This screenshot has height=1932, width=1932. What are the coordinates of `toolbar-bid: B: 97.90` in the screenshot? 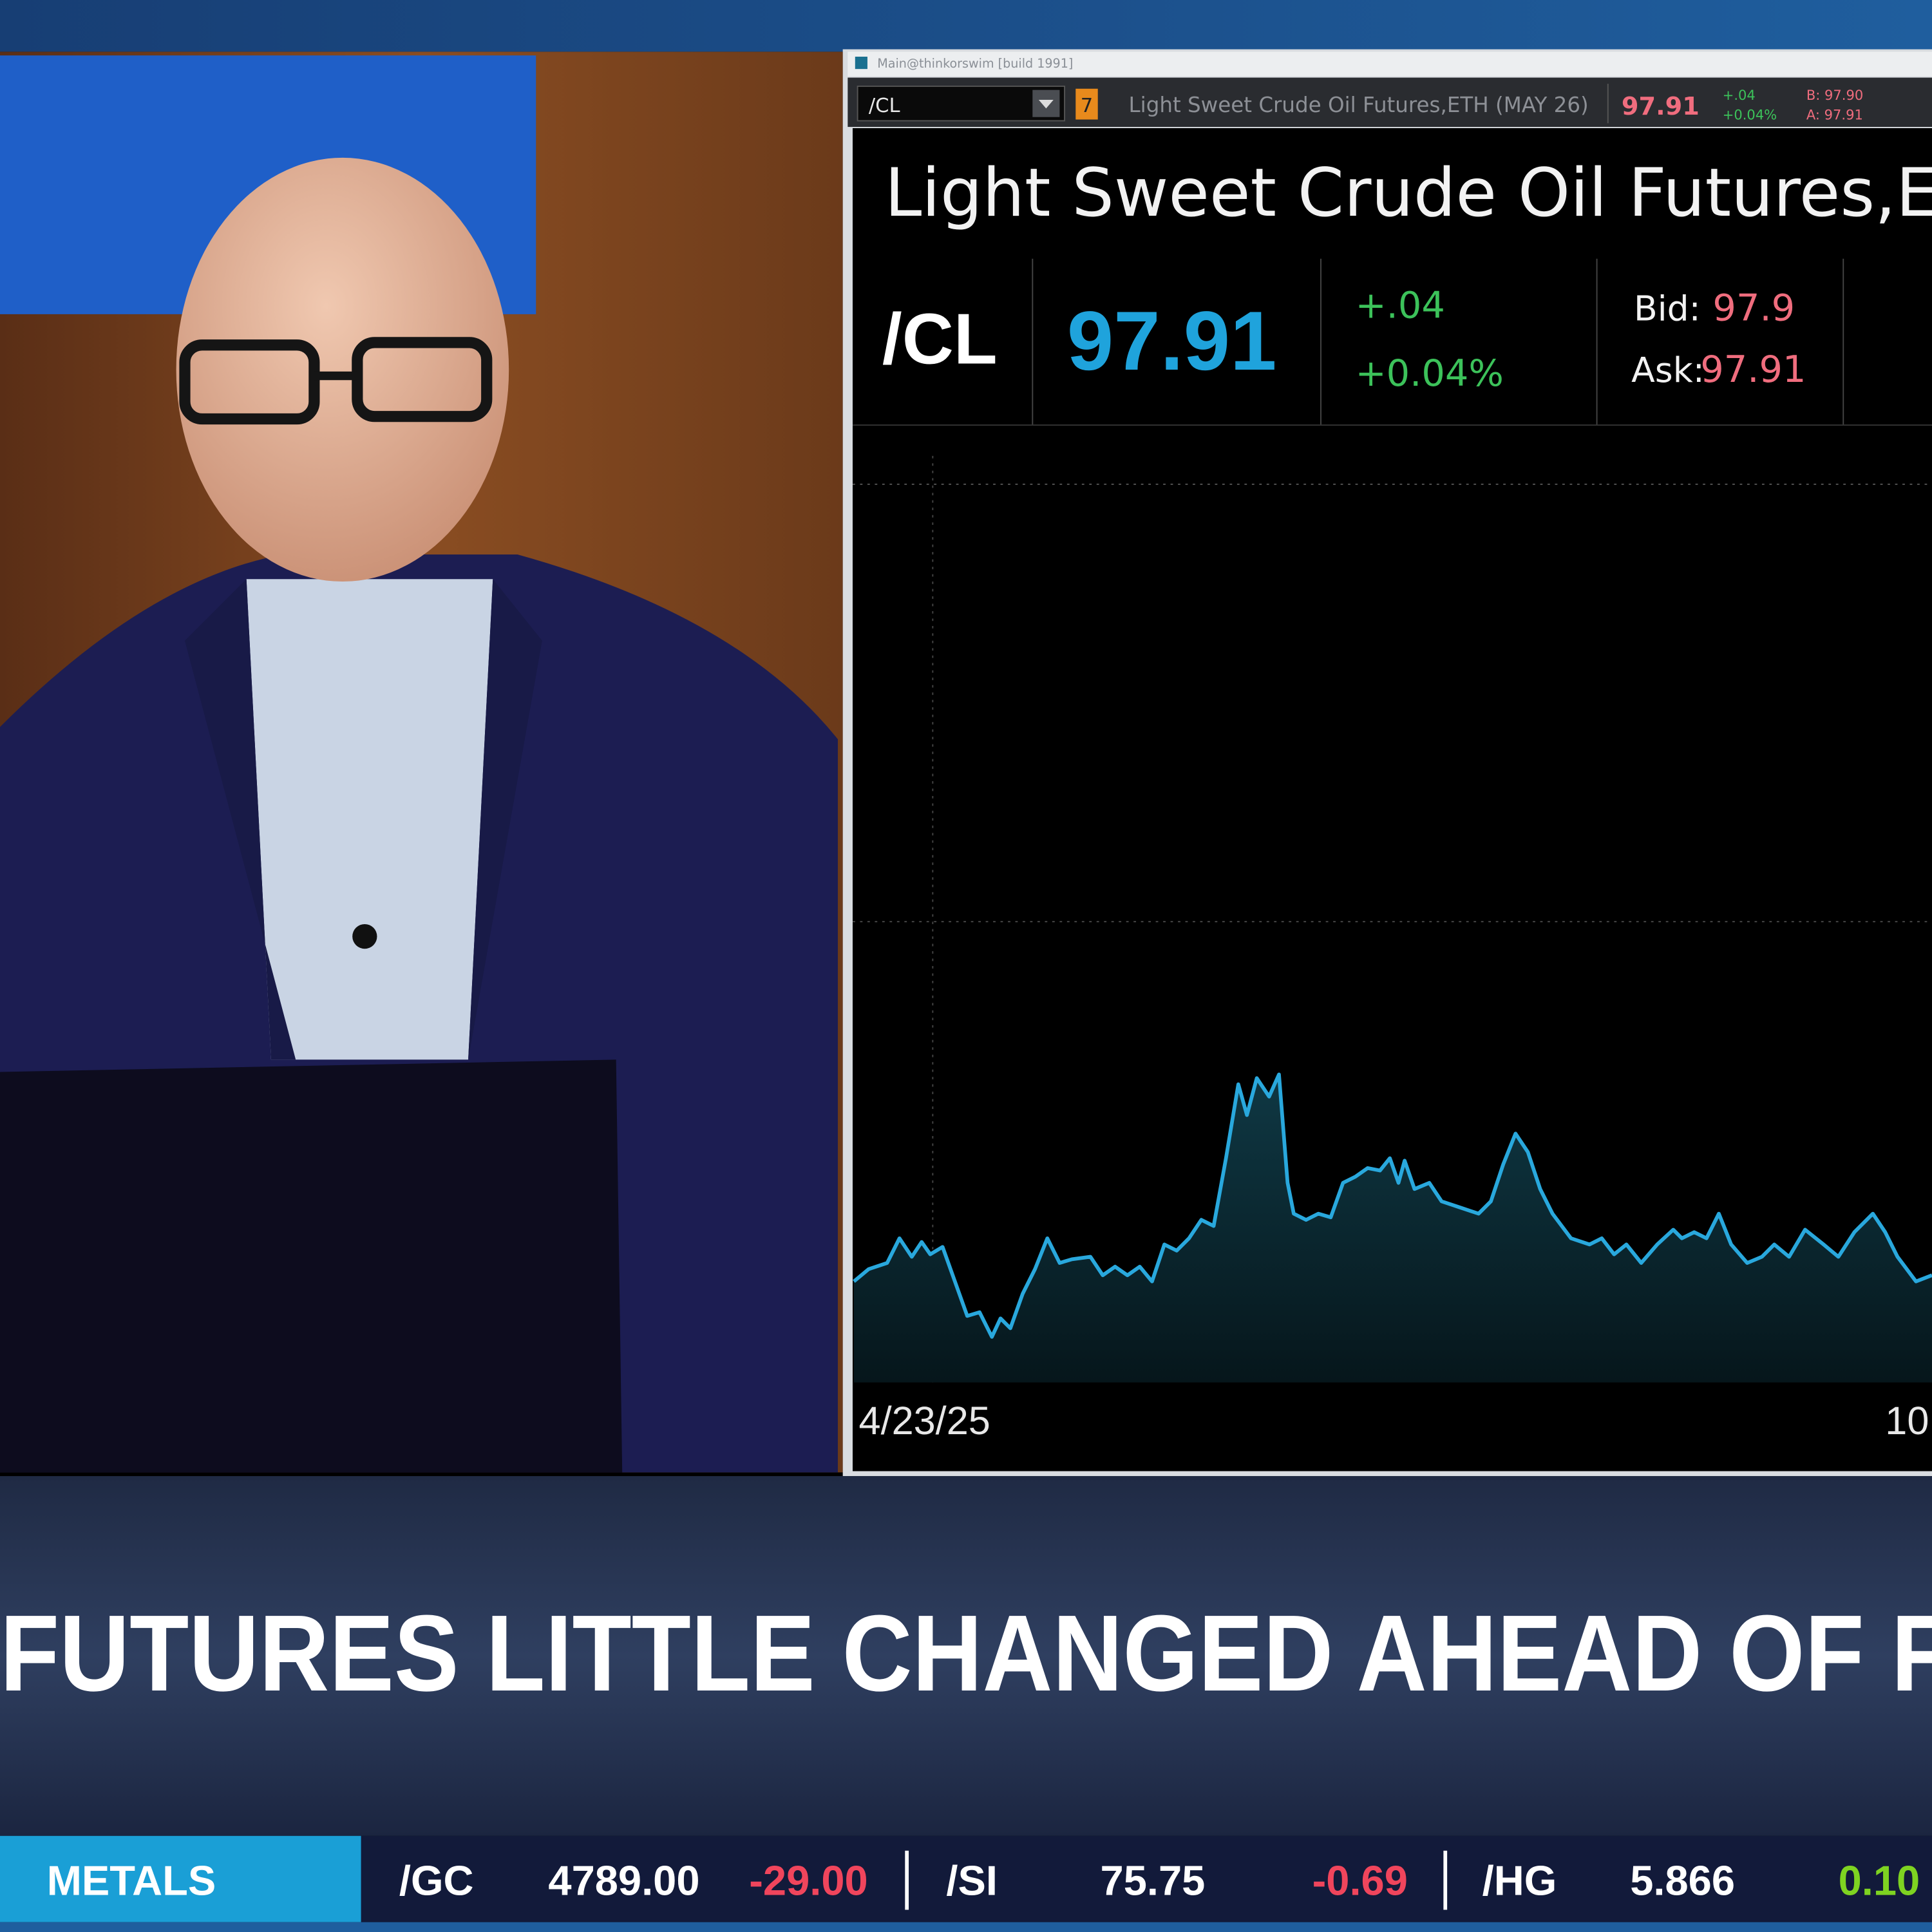 It's located at (1834, 95).